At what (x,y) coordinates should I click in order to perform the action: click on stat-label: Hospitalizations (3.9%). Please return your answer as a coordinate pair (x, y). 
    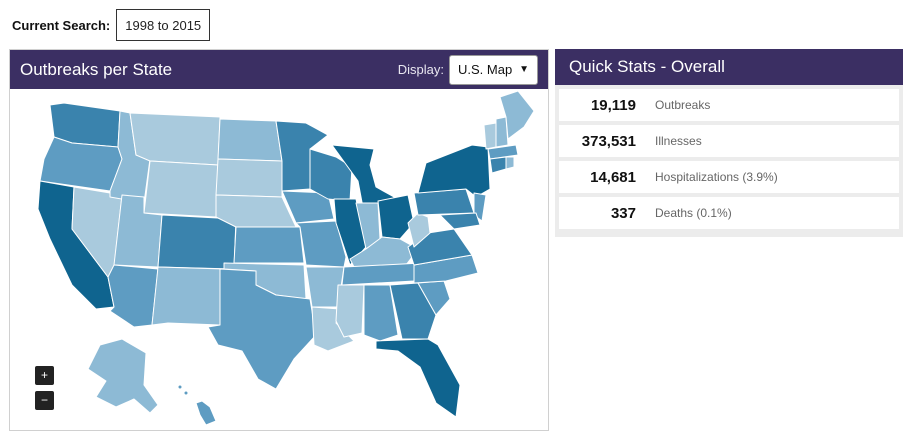
    Looking at the image, I should click on (716, 177).